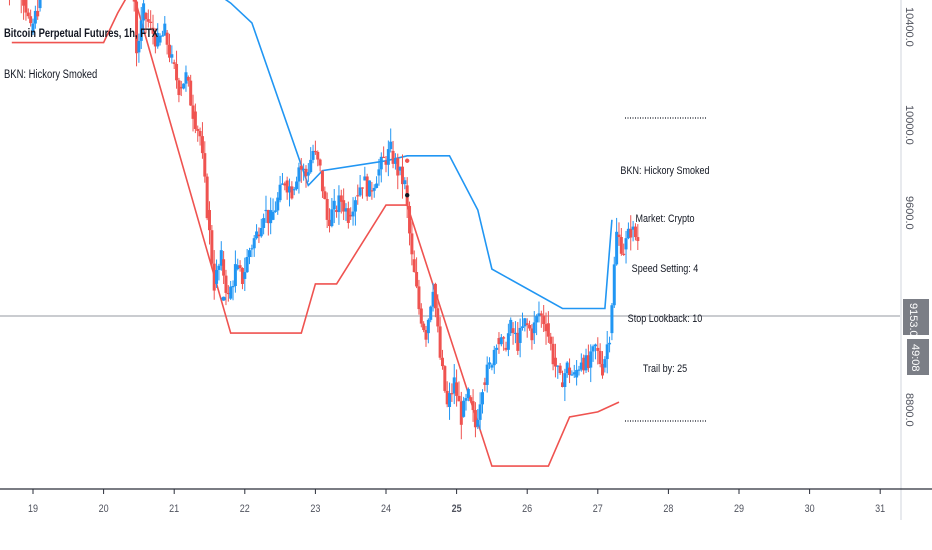 The height and width of the screenshot is (550, 932). Describe the element at coordinates (915, 358) in the screenshot. I see `countdown-value: 49:08` at that location.